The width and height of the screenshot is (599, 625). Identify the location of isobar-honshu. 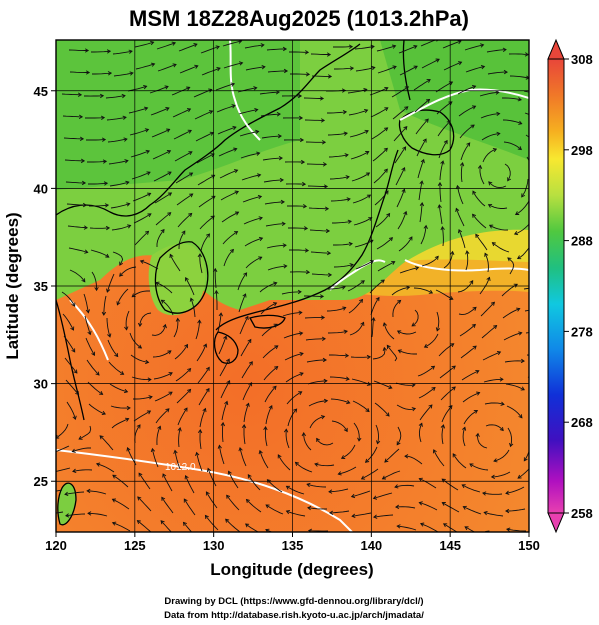
(357, 275).